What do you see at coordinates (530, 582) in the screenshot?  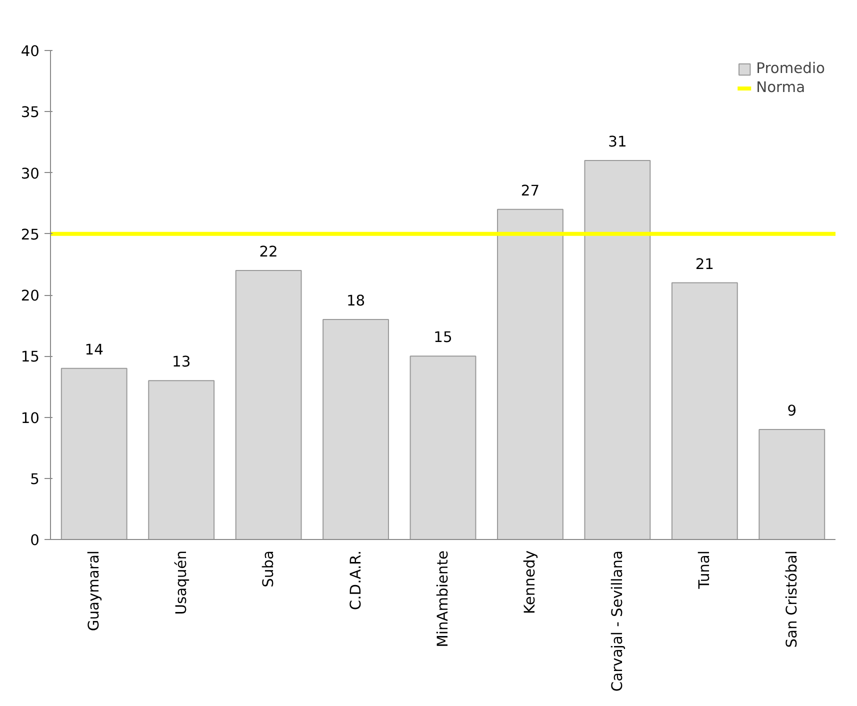 I see `x-tick-label: Kennedy` at bounding box center [530, 582].